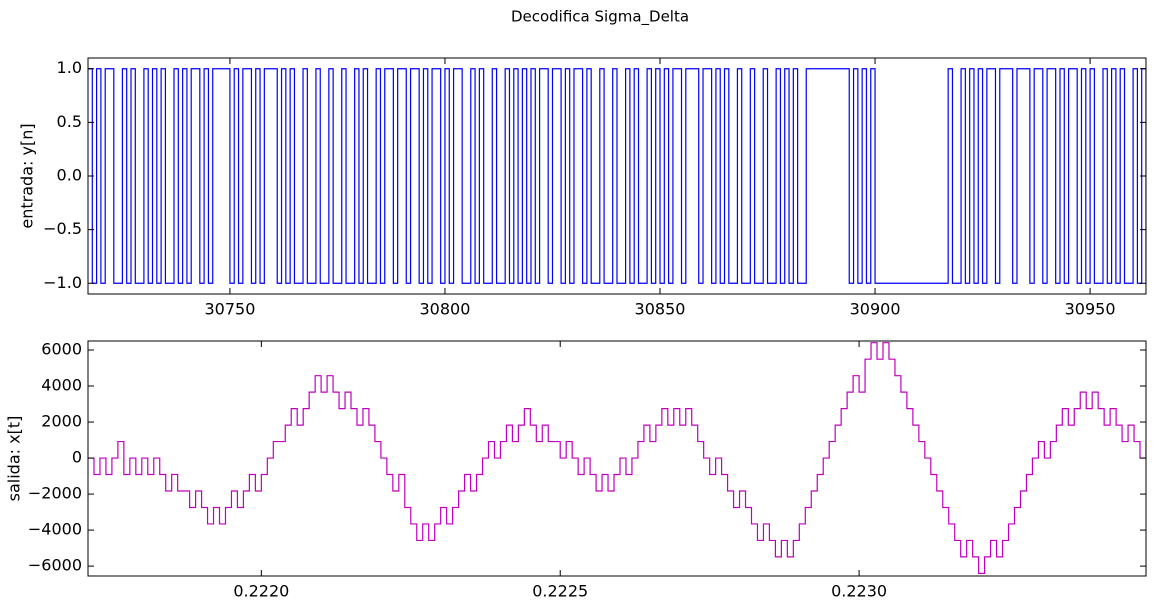 The width and height of the screenshot is (1155, 605). What do you see at coordinates (1090, 309) in the screenshot?
I see `x-tick-label: 30950` at bounding box center [1090, 309].